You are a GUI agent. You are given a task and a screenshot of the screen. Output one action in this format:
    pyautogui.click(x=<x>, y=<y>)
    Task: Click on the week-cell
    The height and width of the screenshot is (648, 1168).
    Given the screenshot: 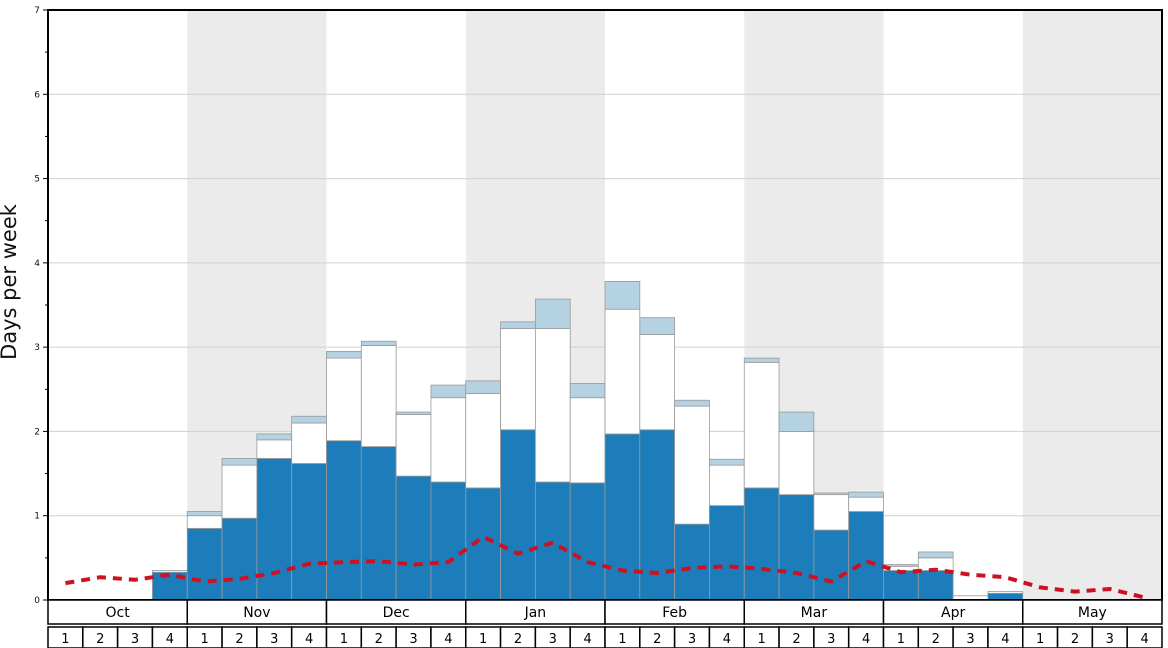 What is the action you would take?
    pyautogui.click(x=1144, y=637)
    